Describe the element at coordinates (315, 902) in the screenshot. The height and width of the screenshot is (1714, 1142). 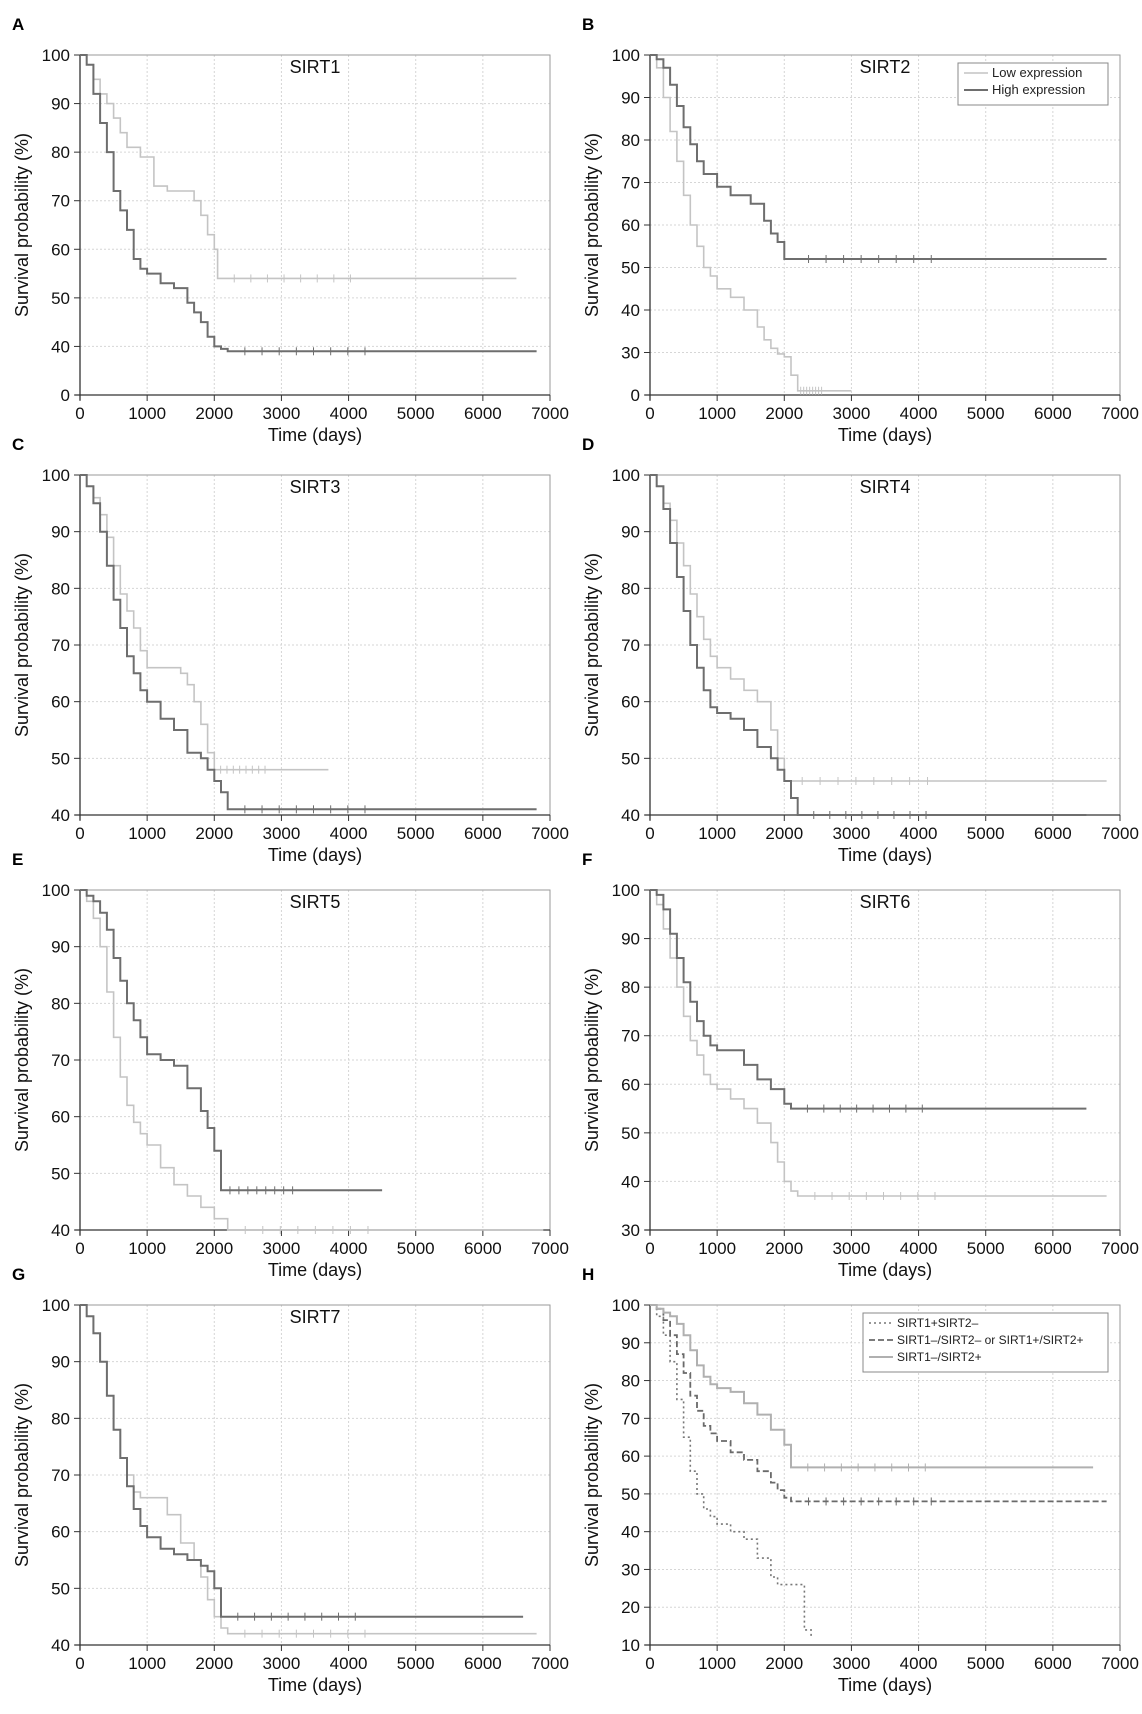
I see `chart-title: SIRT5` at that location.